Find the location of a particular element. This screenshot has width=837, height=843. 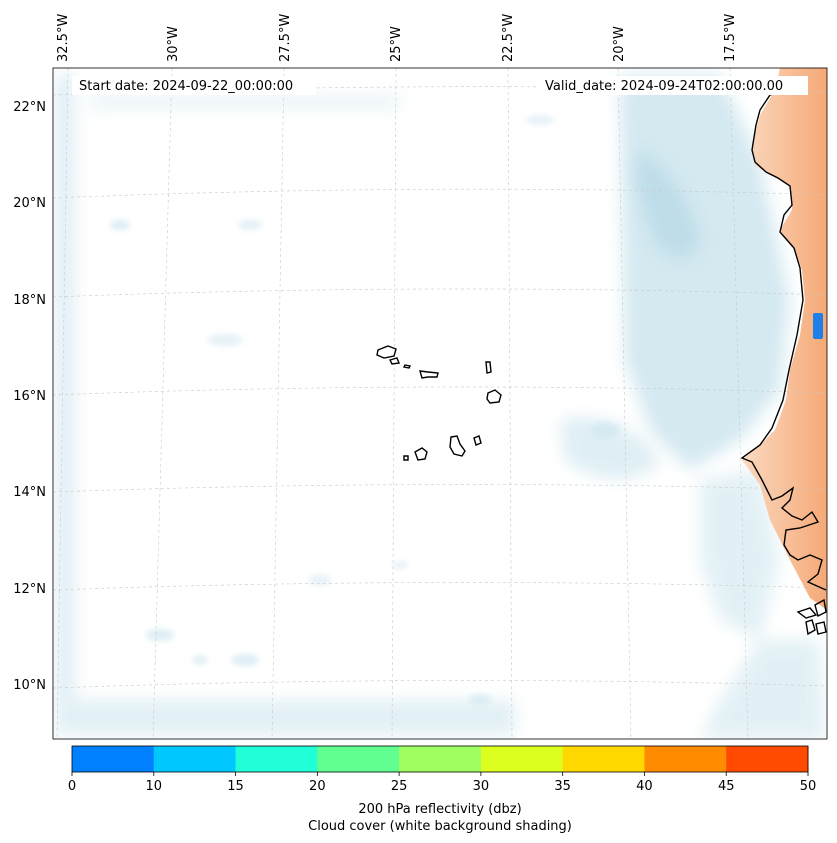

valid-date-box is located at coordinates (673, 85).